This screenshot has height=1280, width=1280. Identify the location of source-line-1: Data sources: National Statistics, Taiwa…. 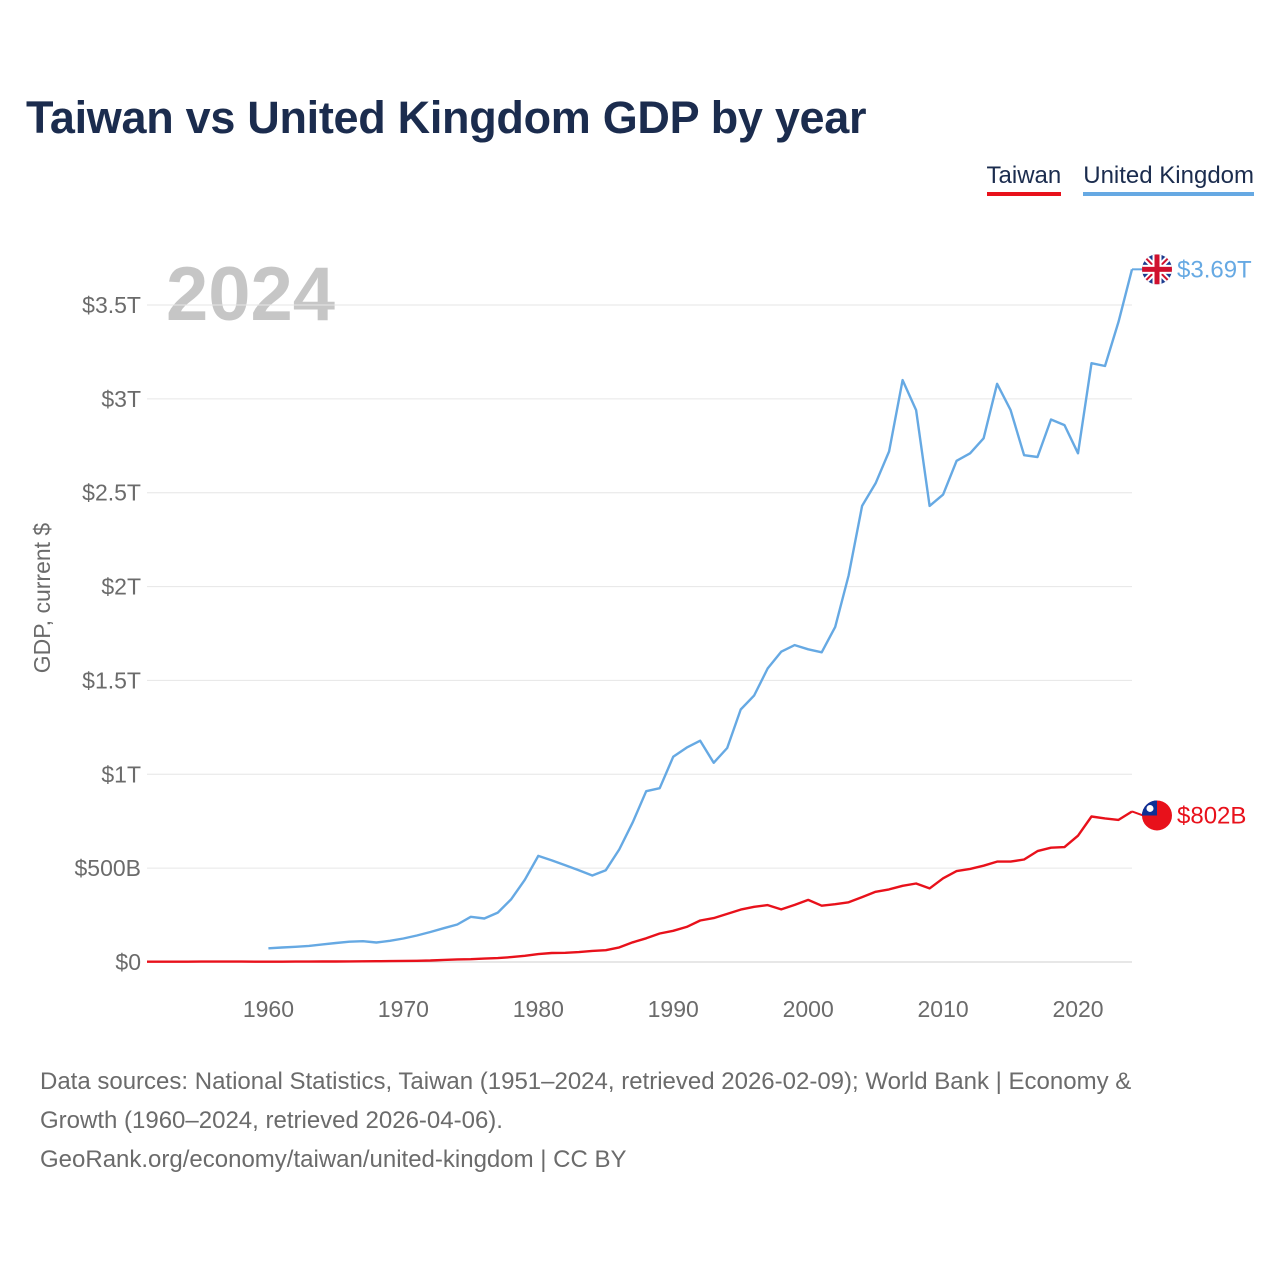
(586, 1081).